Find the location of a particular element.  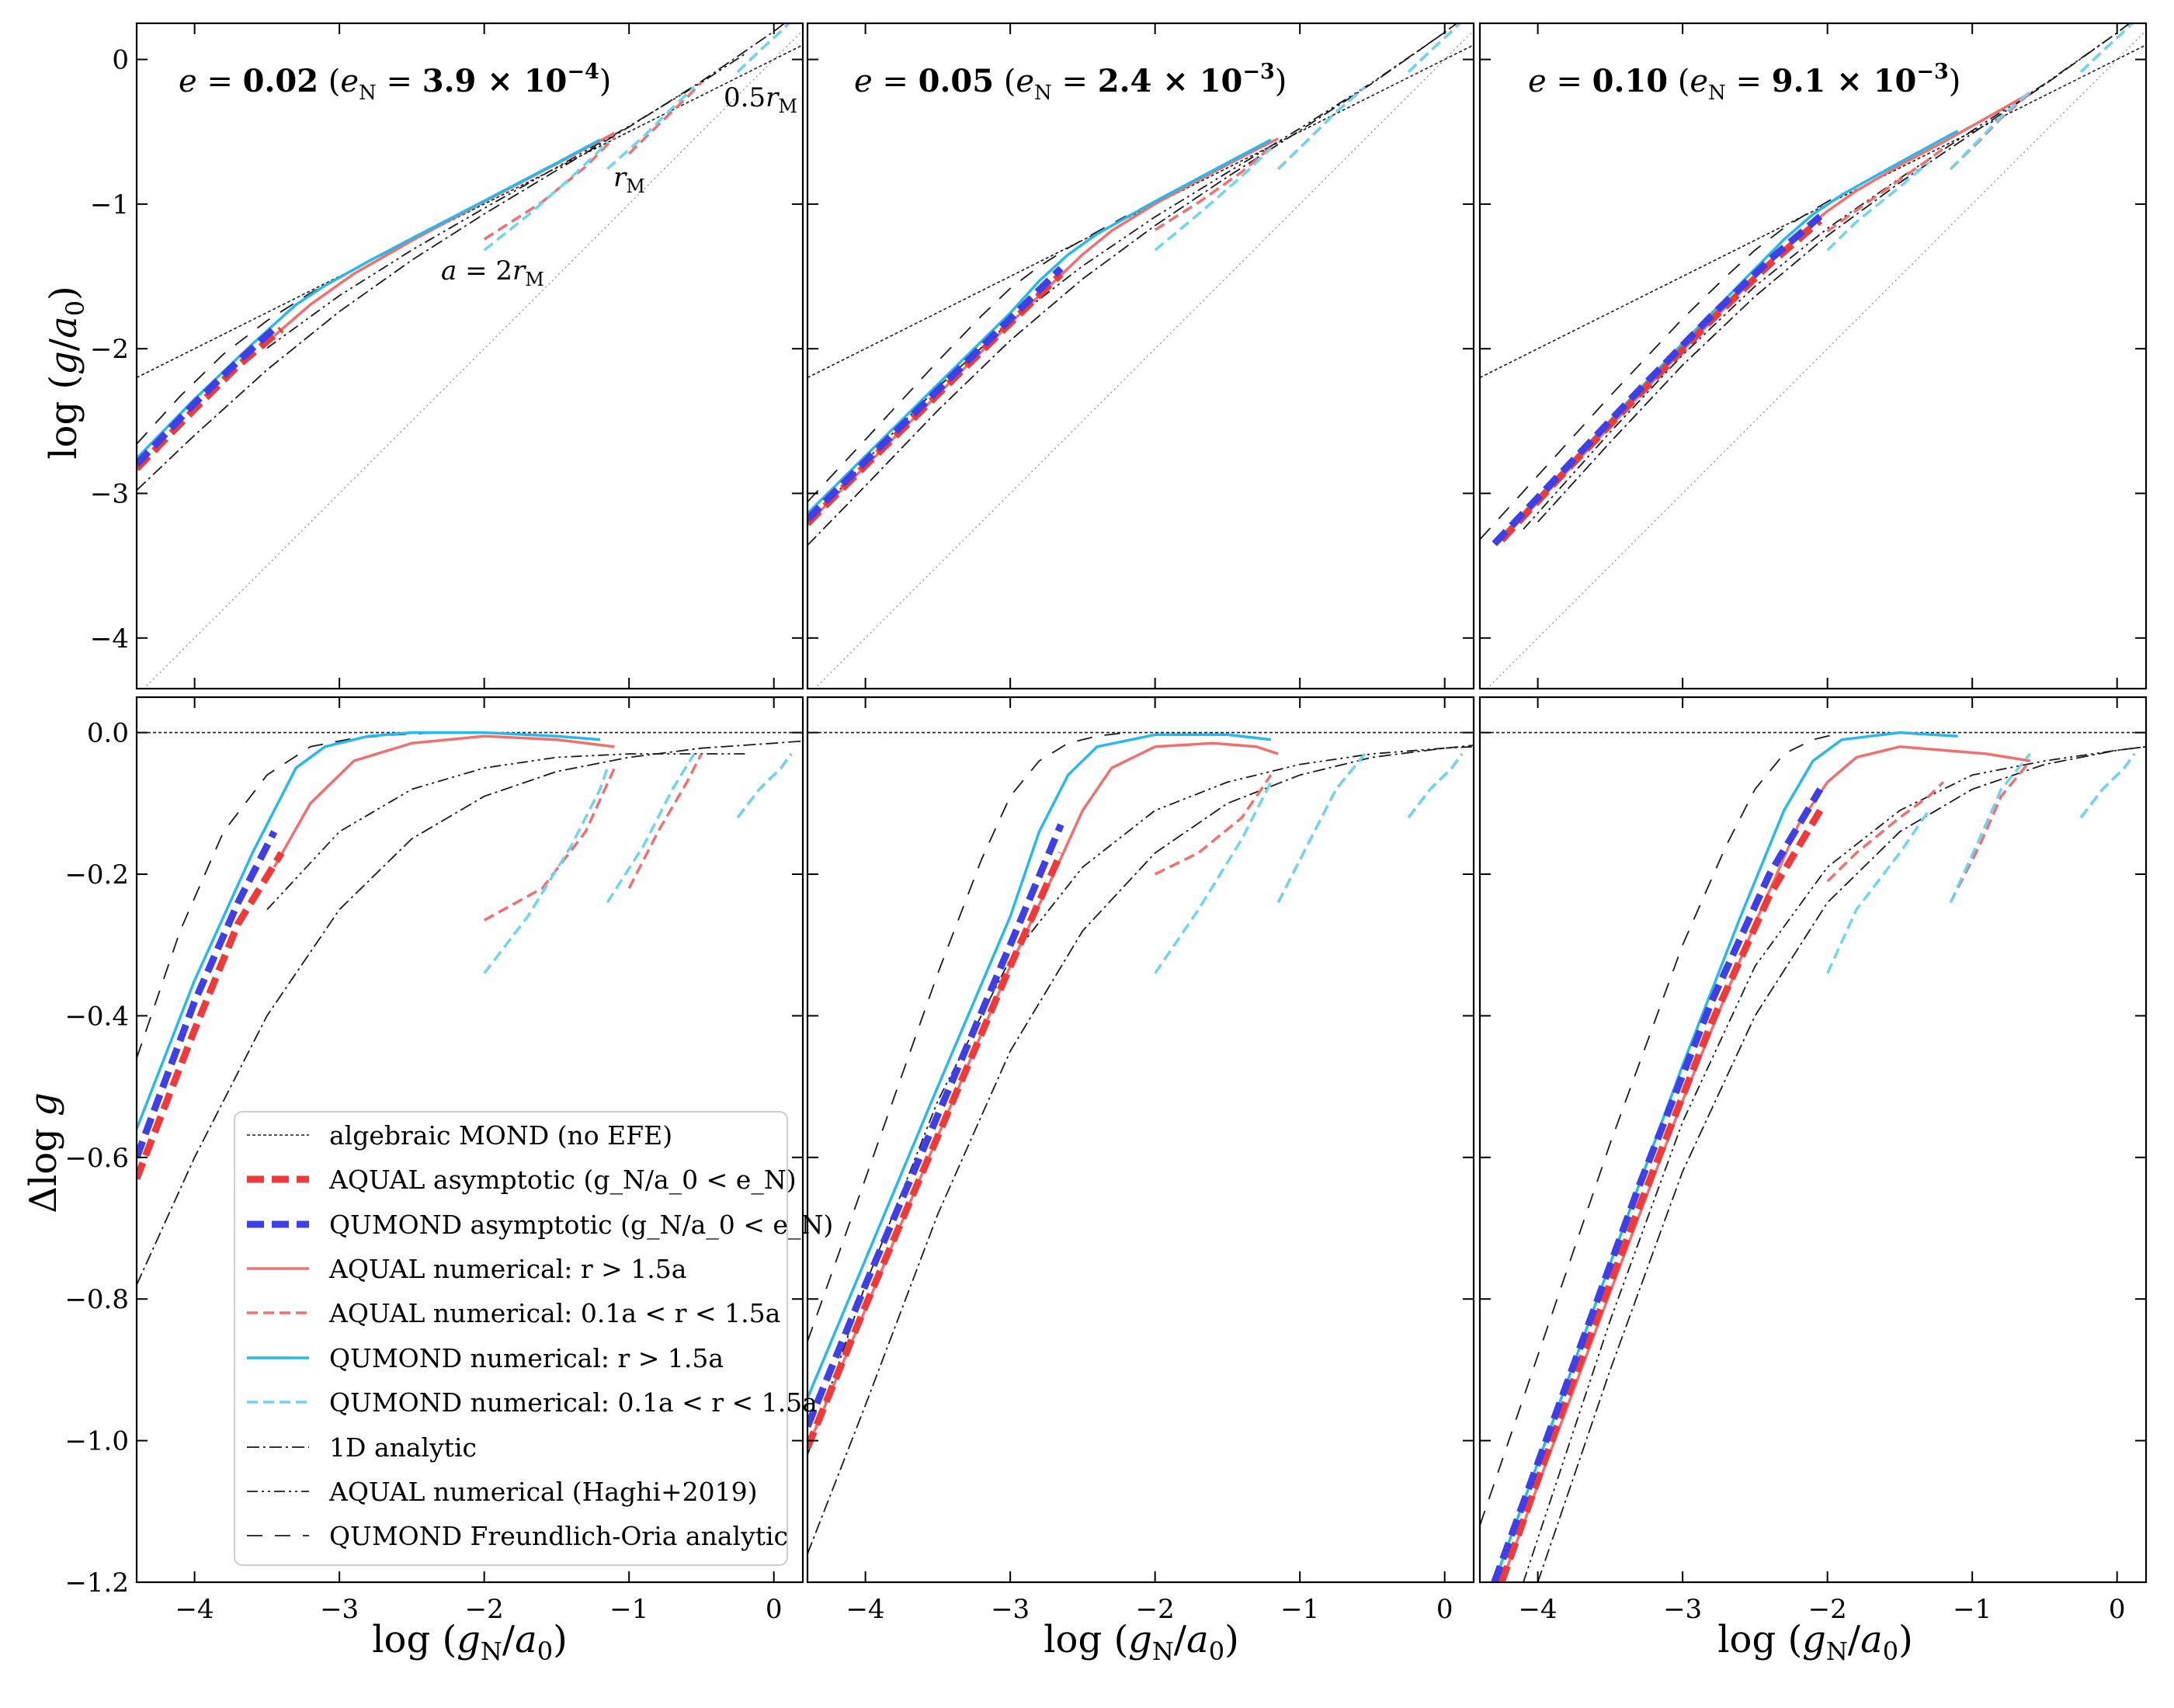

bottom-panel-3-x-tick-label: −2 is located at coordinates (1828, 1609).